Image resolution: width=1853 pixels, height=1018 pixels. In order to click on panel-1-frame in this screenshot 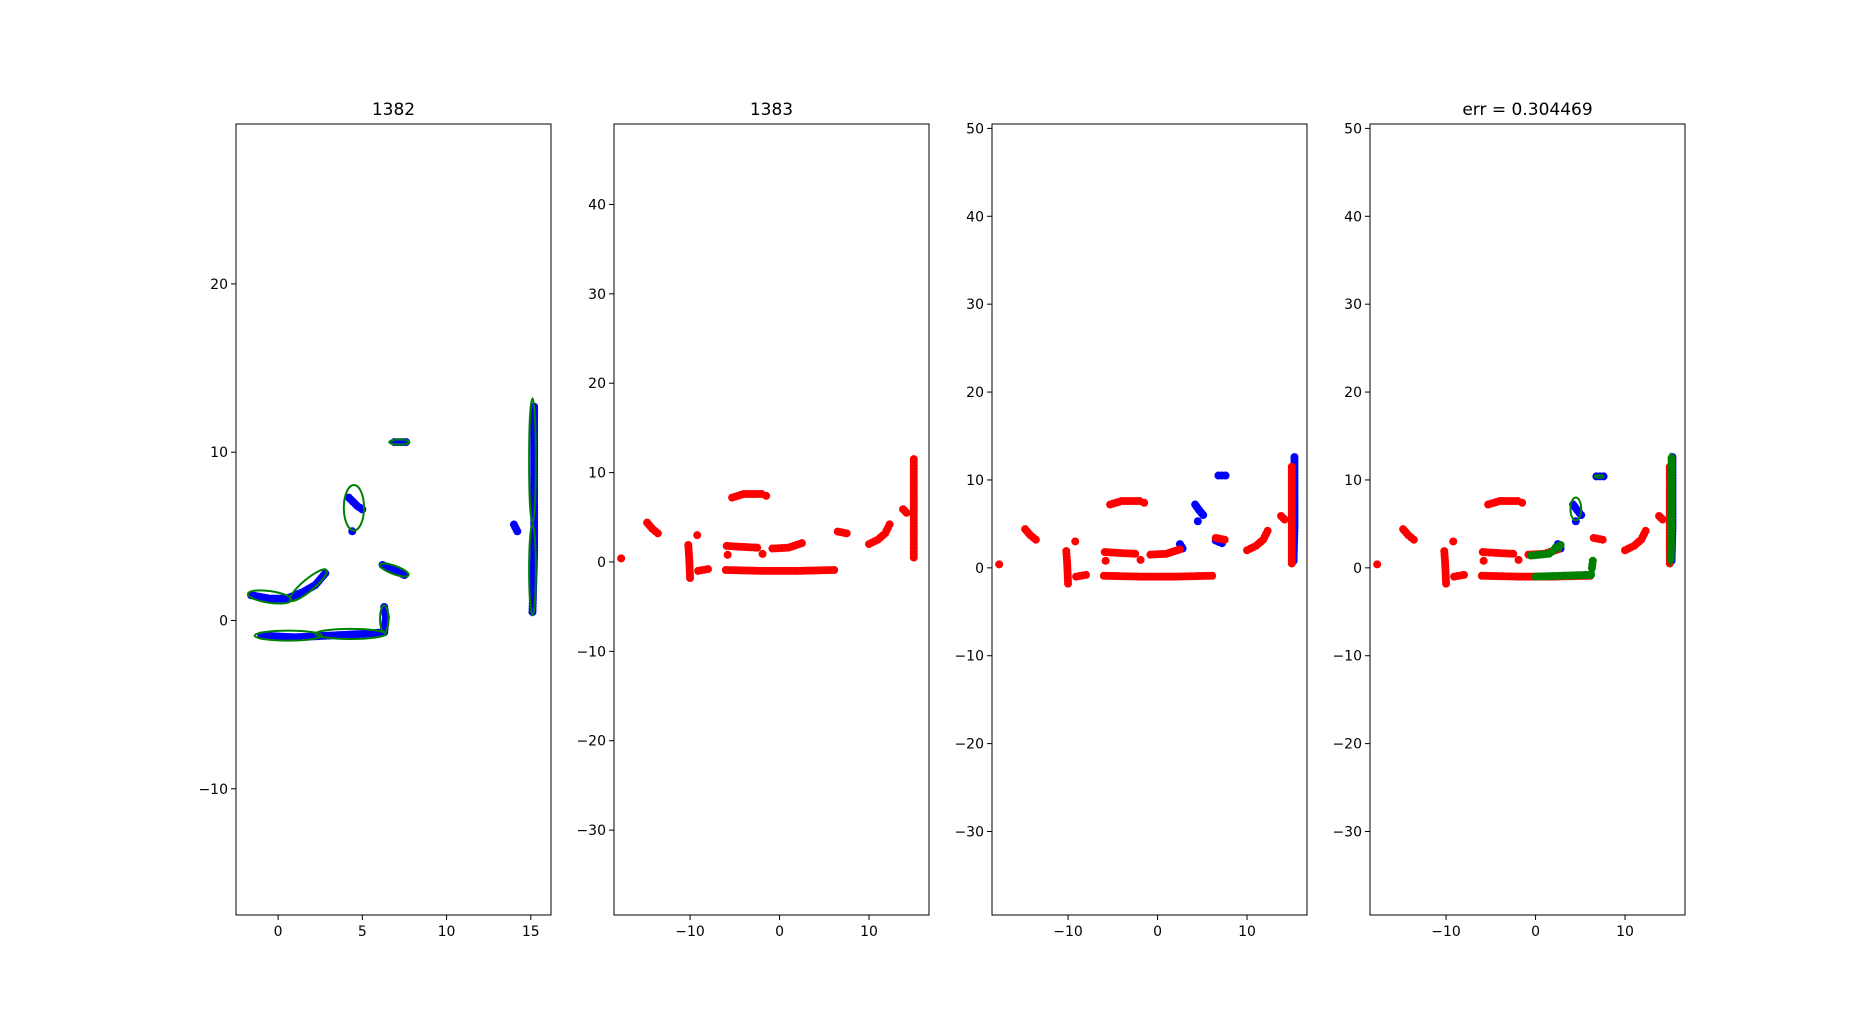, I will do `click(393, 519)`.